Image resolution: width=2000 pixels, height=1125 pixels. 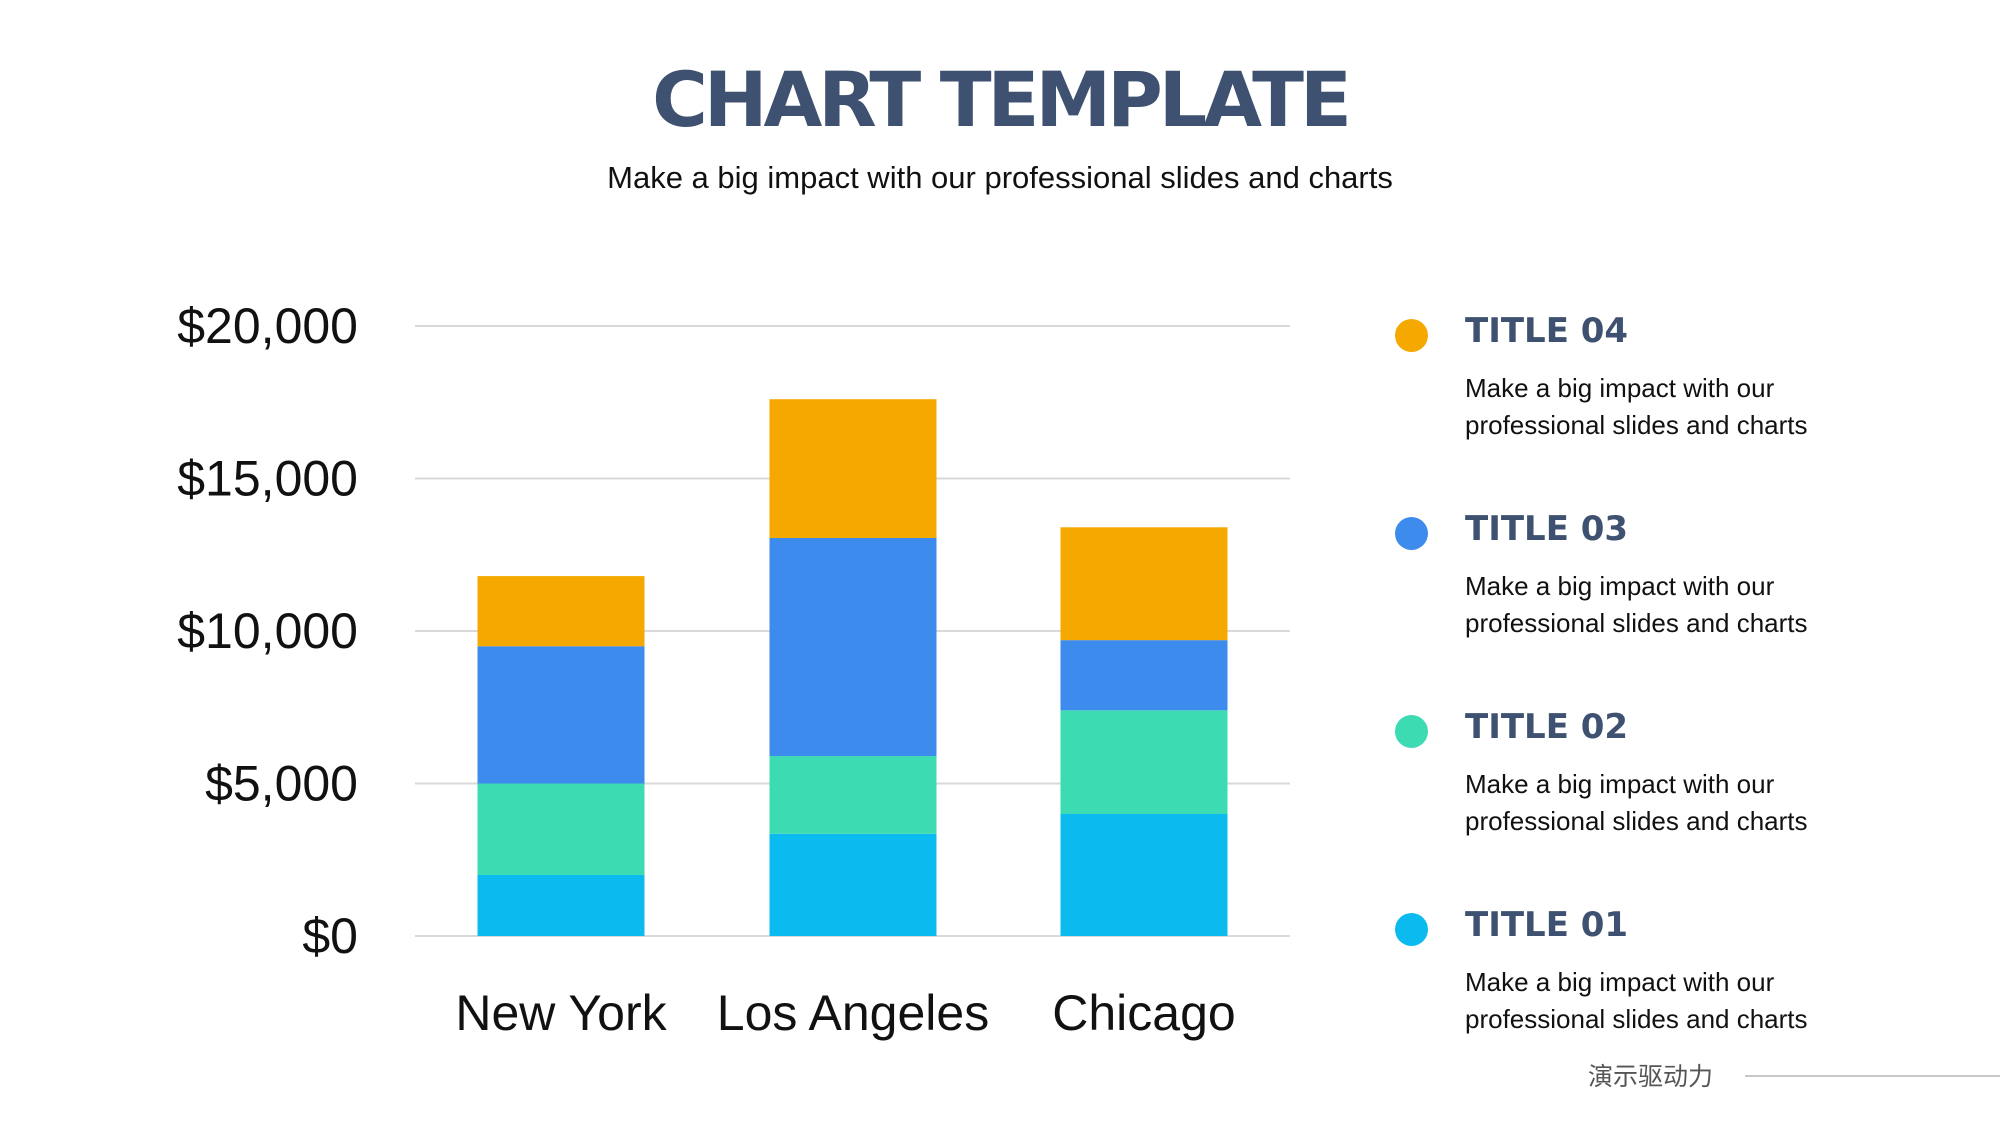 What do you see at coordinates (1143, 1013) in the screenshot?
I see `x-tick-label: Chicago` at bounding box center [1143, 1013].